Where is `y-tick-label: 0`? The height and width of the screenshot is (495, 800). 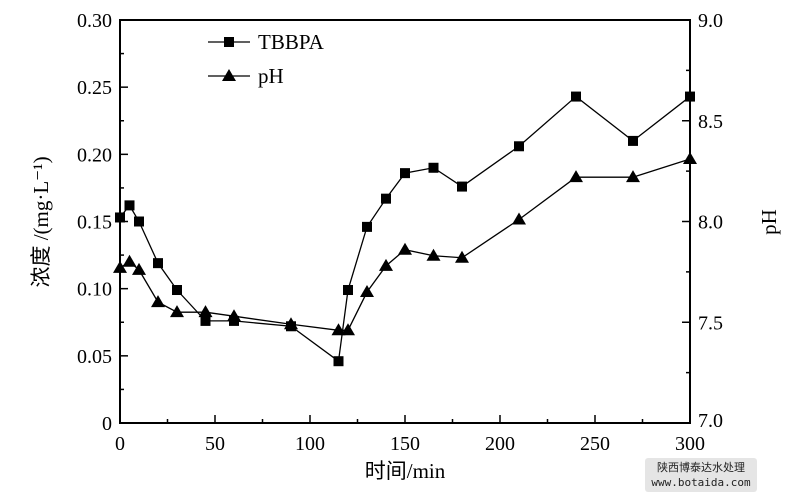 y-tick-label: 0 is located at coordinates (107, 424).